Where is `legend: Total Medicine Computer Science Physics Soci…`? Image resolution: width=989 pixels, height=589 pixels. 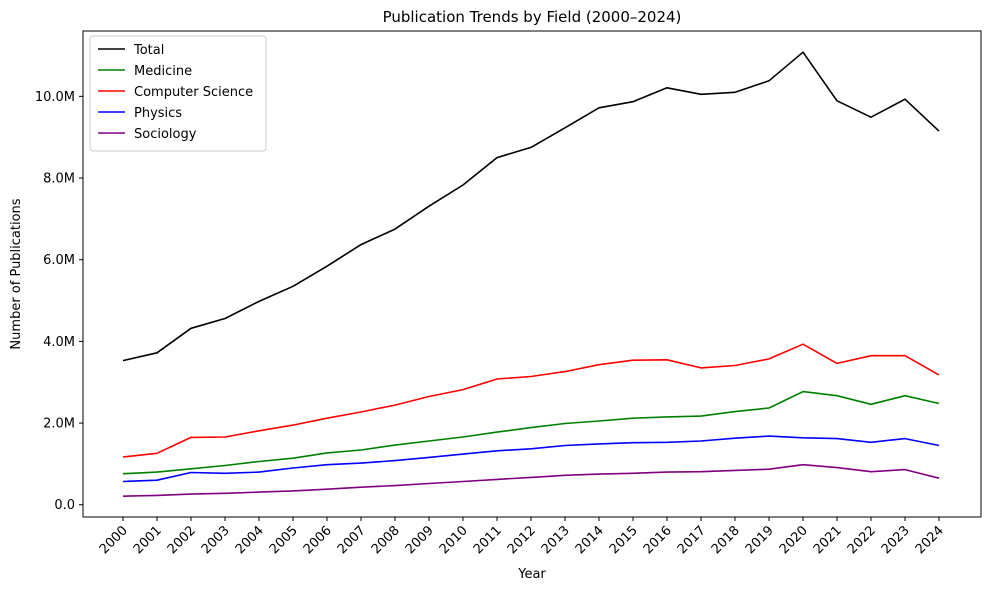
legend: Total Medicine Computer Science Physics Soci… is located at coordinates (178, 93).